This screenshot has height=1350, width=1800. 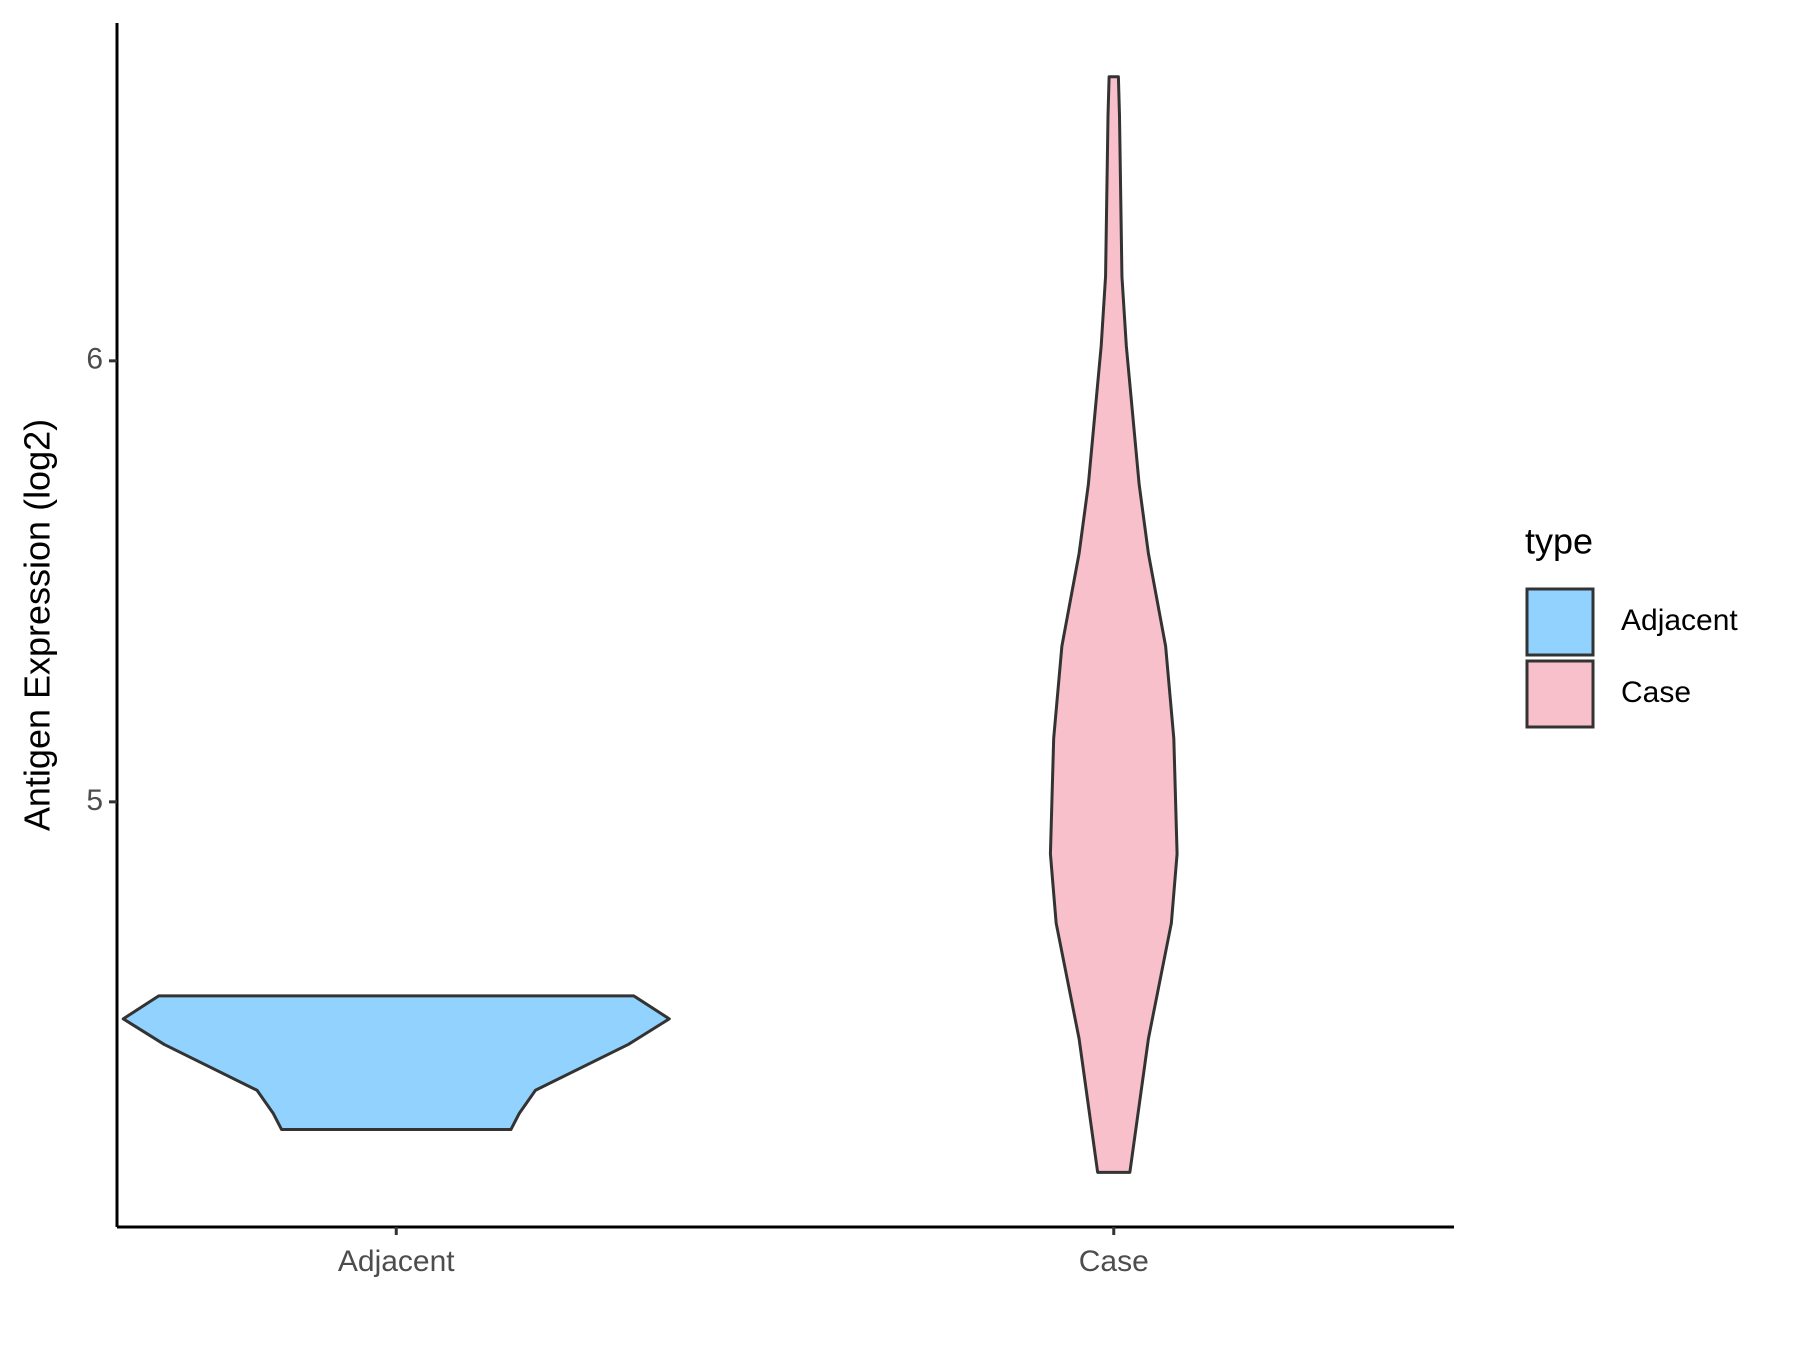 I want to click on legend-label: Case, so click(x=1656, y=692).